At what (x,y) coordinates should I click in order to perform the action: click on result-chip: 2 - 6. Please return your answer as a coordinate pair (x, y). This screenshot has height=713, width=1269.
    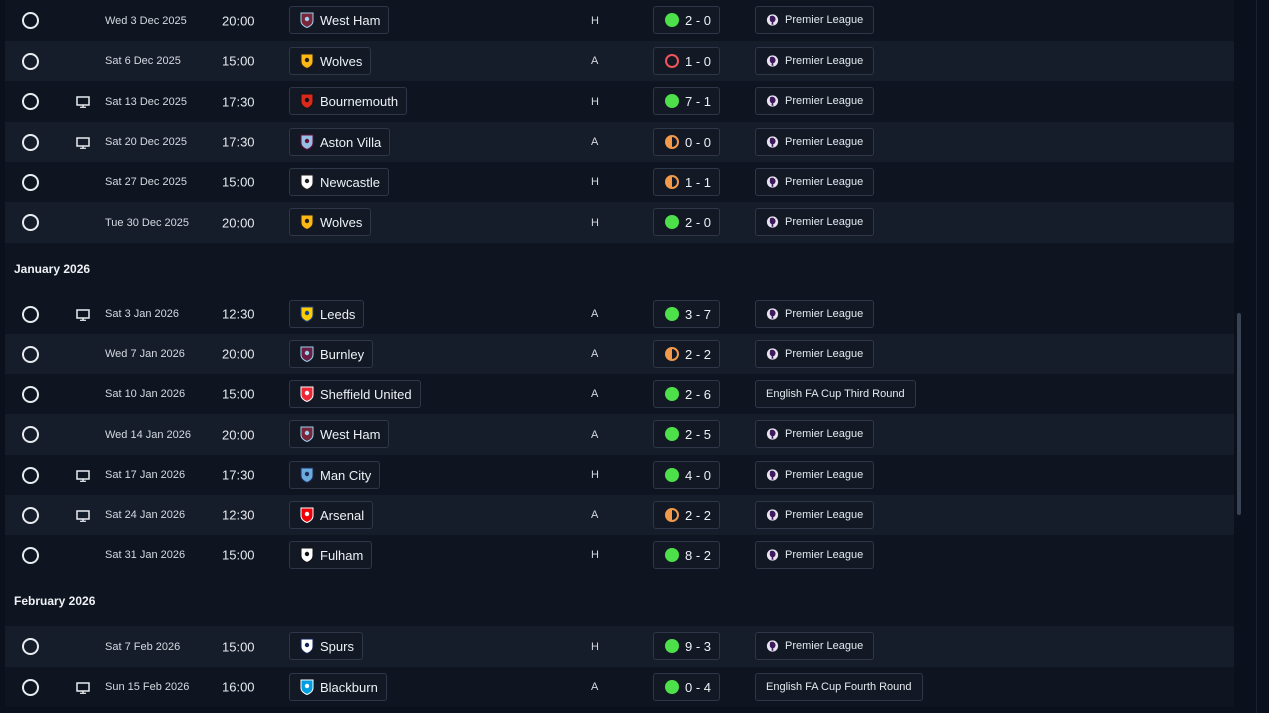
    Looking at the image, I should click on (686, 394).